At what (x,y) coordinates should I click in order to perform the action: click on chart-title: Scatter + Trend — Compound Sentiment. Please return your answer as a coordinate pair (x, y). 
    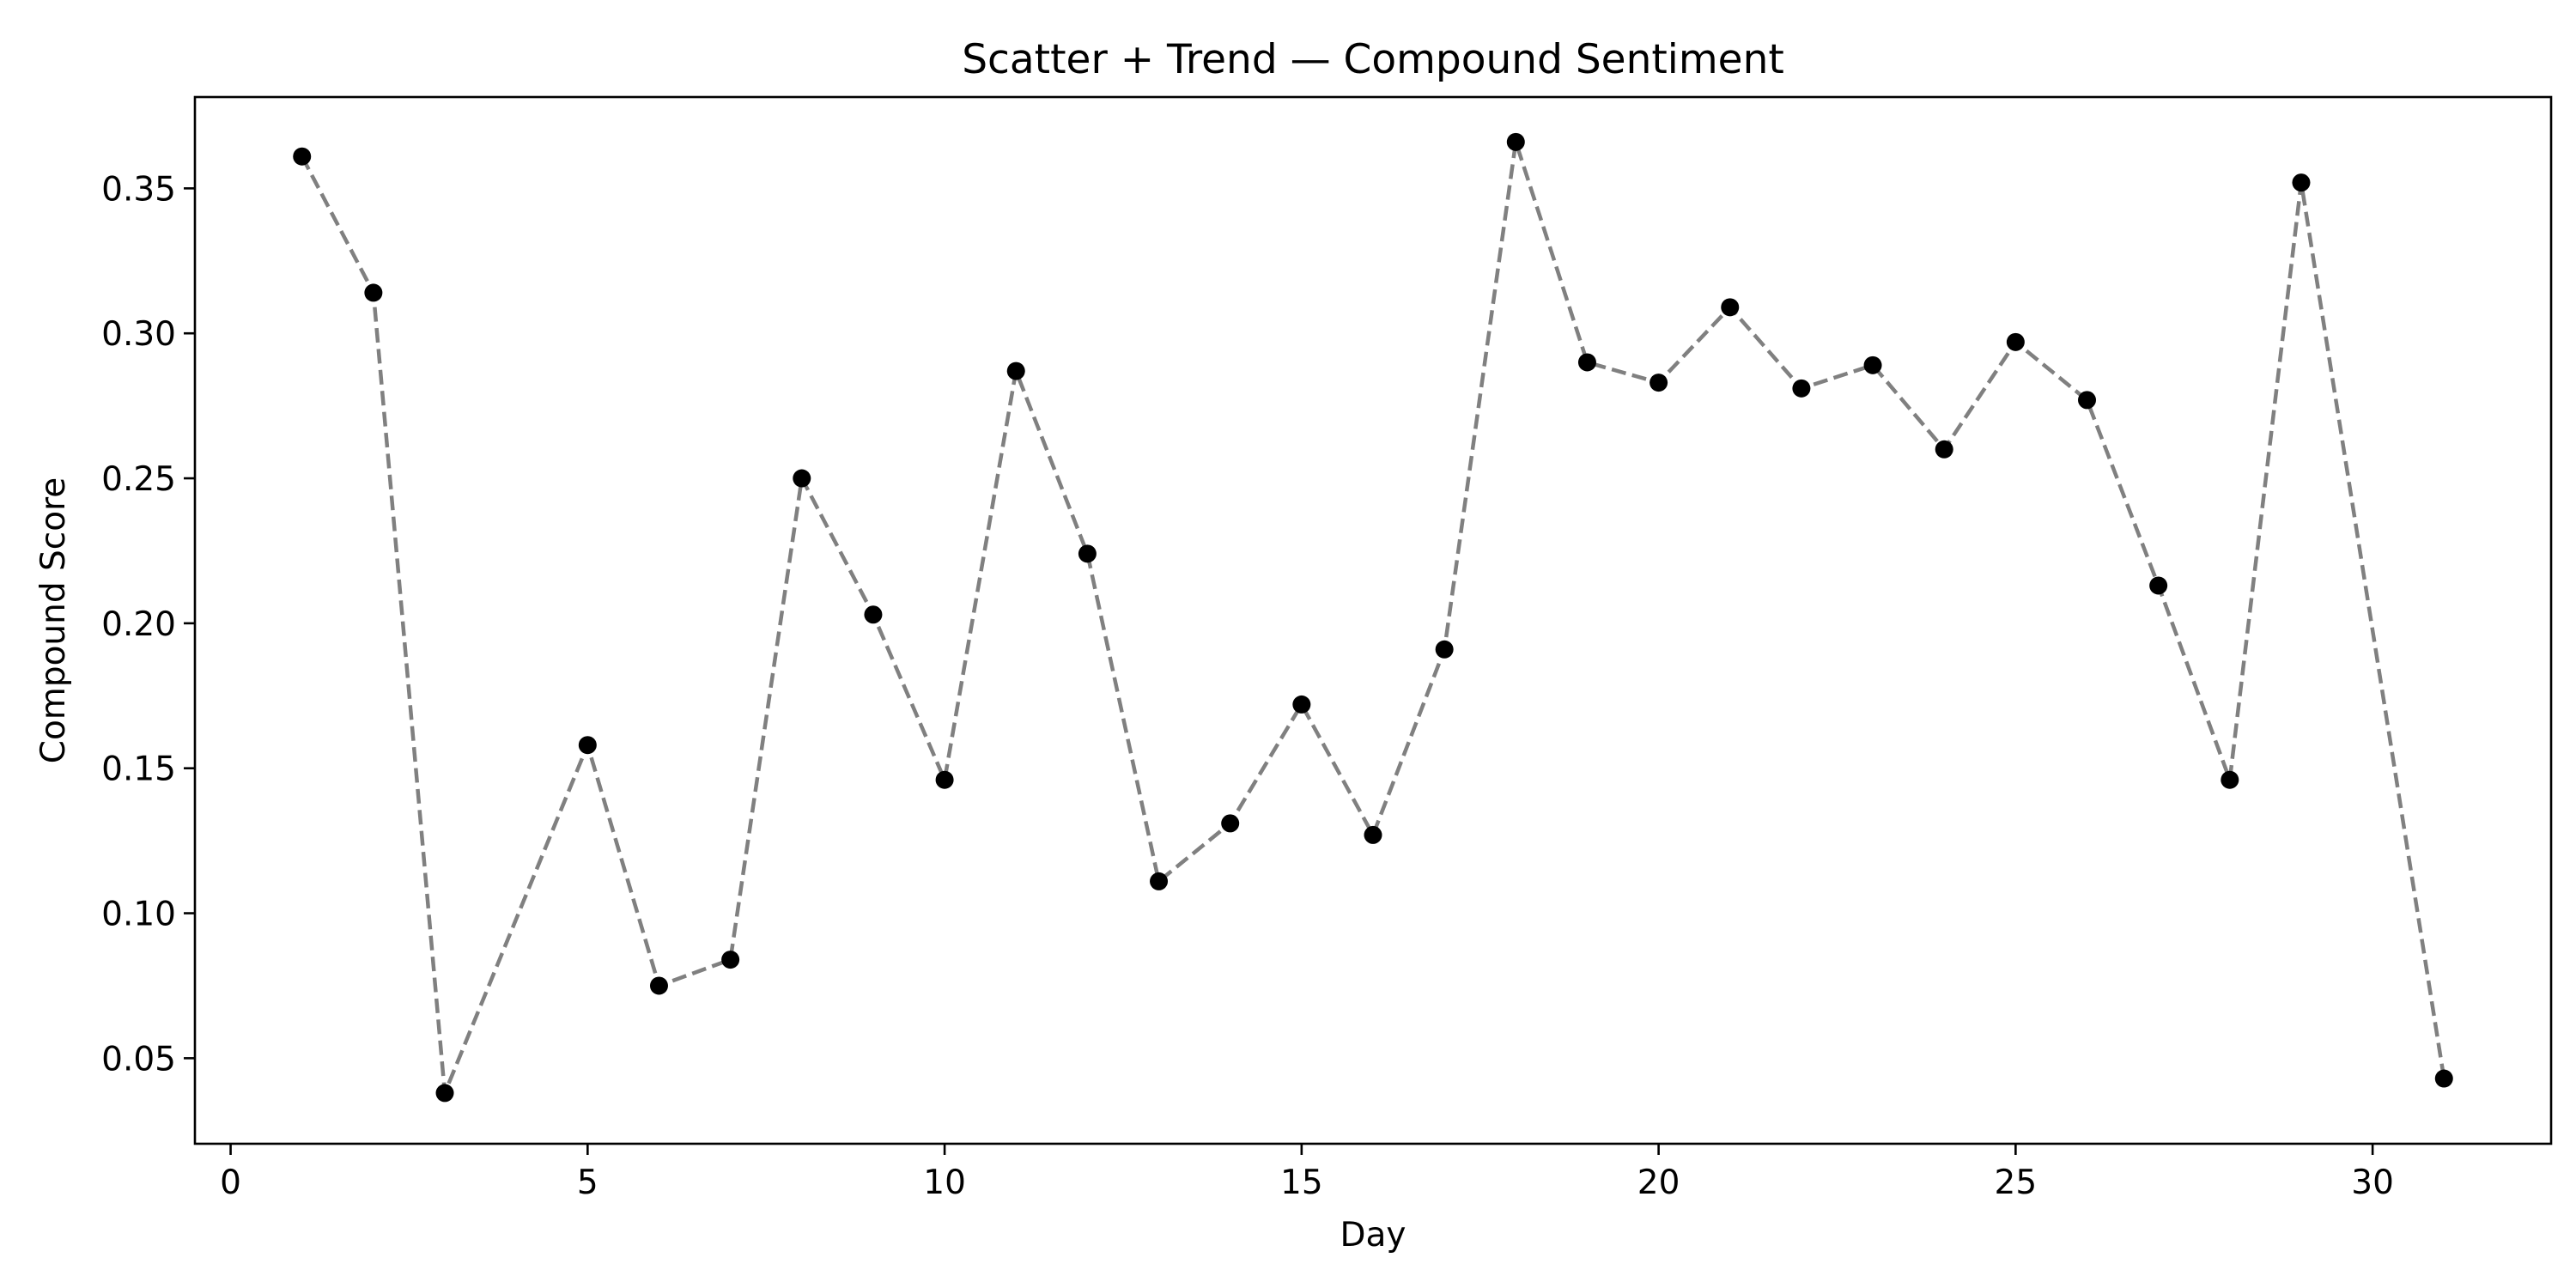
    Looking at the image, I should click on (1373, 59).